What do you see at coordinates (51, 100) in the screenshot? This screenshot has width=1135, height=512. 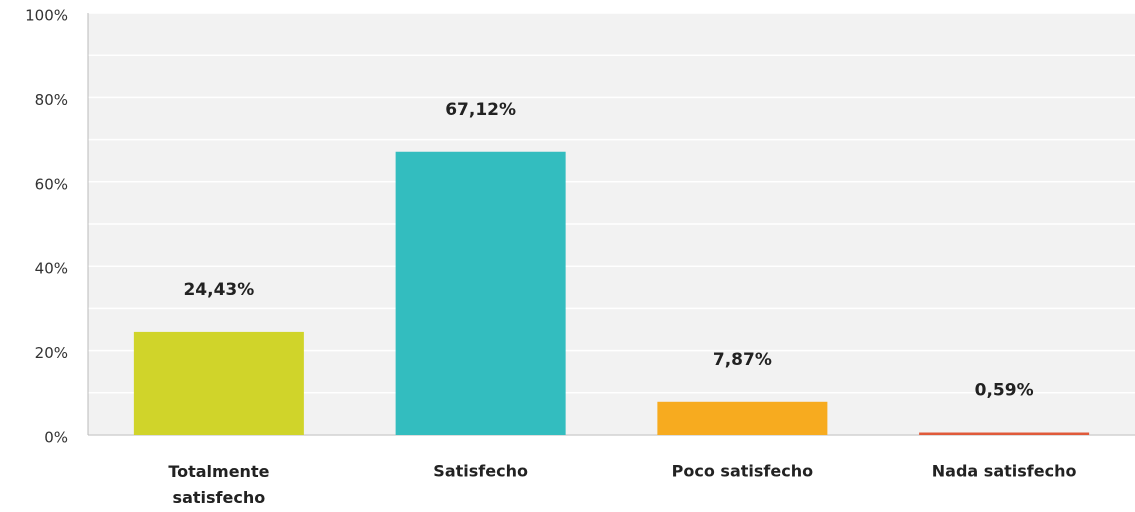 I see `y-tick-label: 80%` at bounding box center [51, 100].